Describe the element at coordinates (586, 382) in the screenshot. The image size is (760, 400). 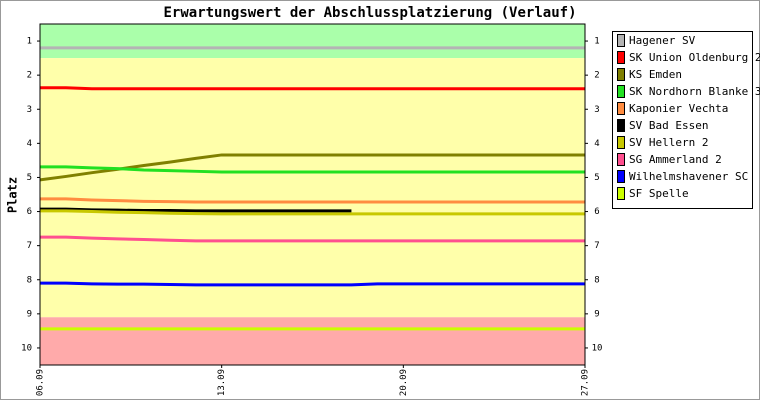
I see `x-tick-label: 27.09` at that location.